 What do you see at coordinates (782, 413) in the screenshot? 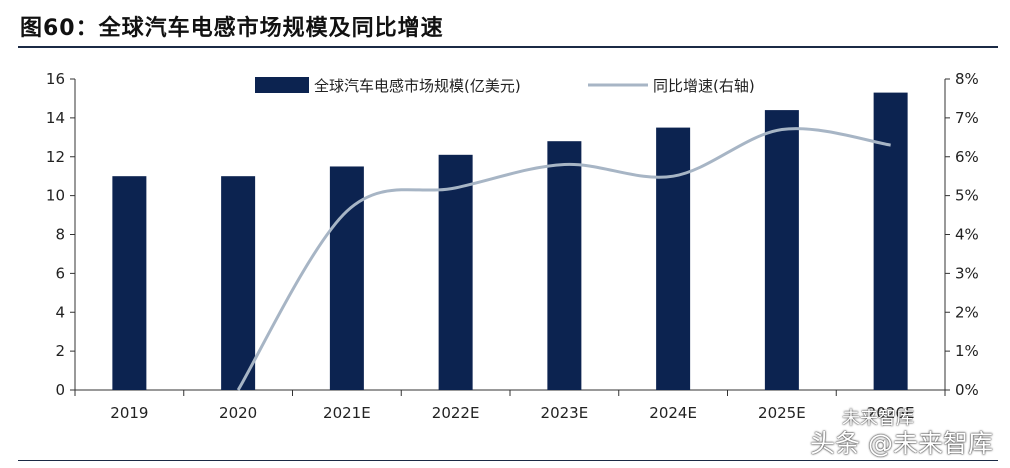
I see `x-tick-label: 2025E` at bounding box center [782, 413].